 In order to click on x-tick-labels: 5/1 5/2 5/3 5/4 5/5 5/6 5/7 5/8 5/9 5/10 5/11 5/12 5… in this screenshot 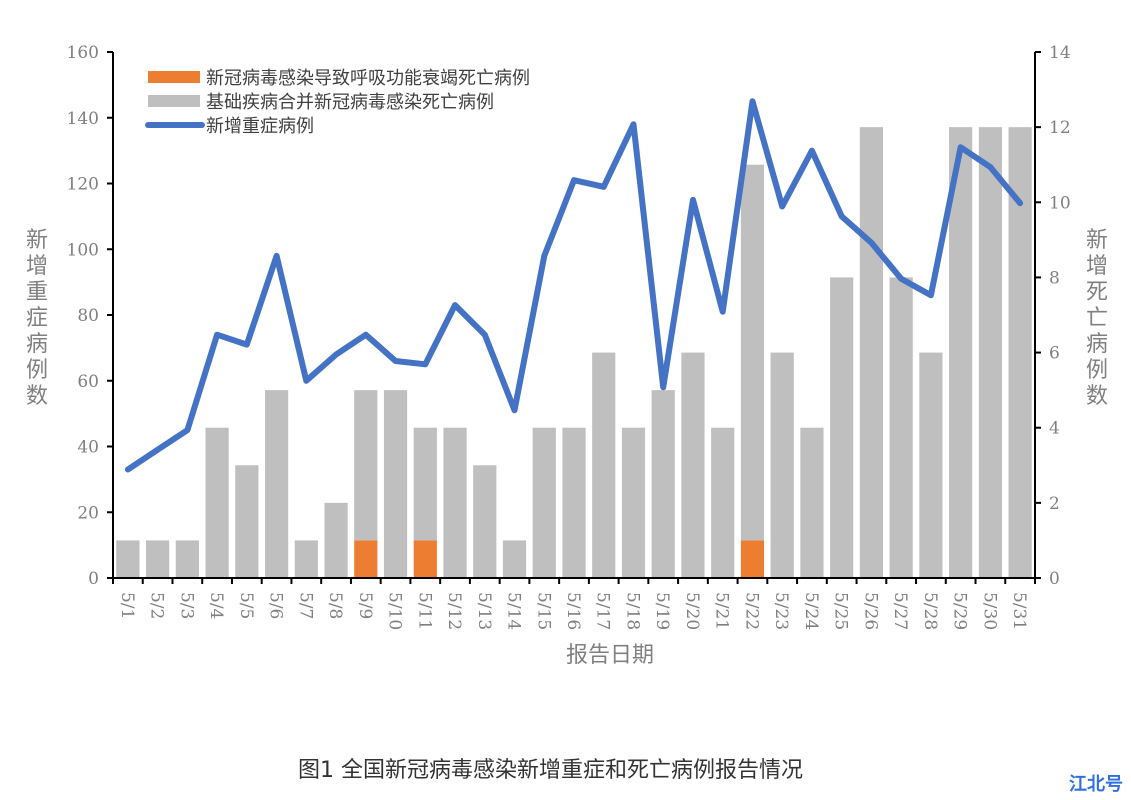, I will do `click(573, 611)`.